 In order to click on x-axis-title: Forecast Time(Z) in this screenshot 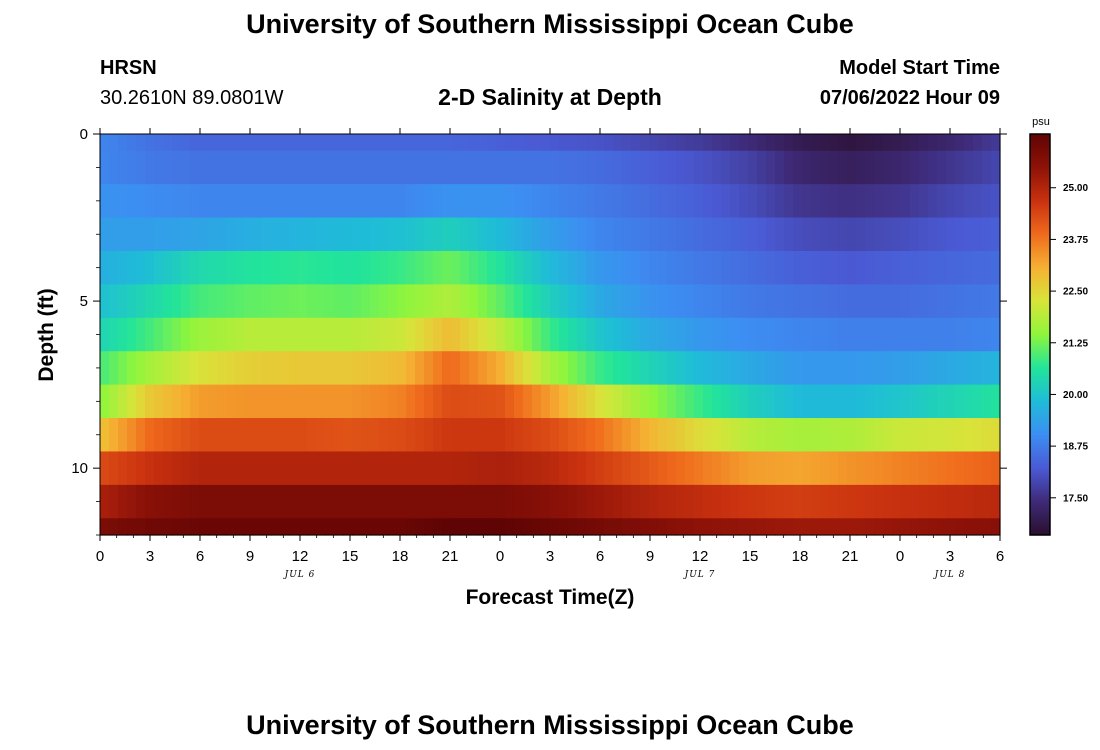, I will do `click(550, 597)`.